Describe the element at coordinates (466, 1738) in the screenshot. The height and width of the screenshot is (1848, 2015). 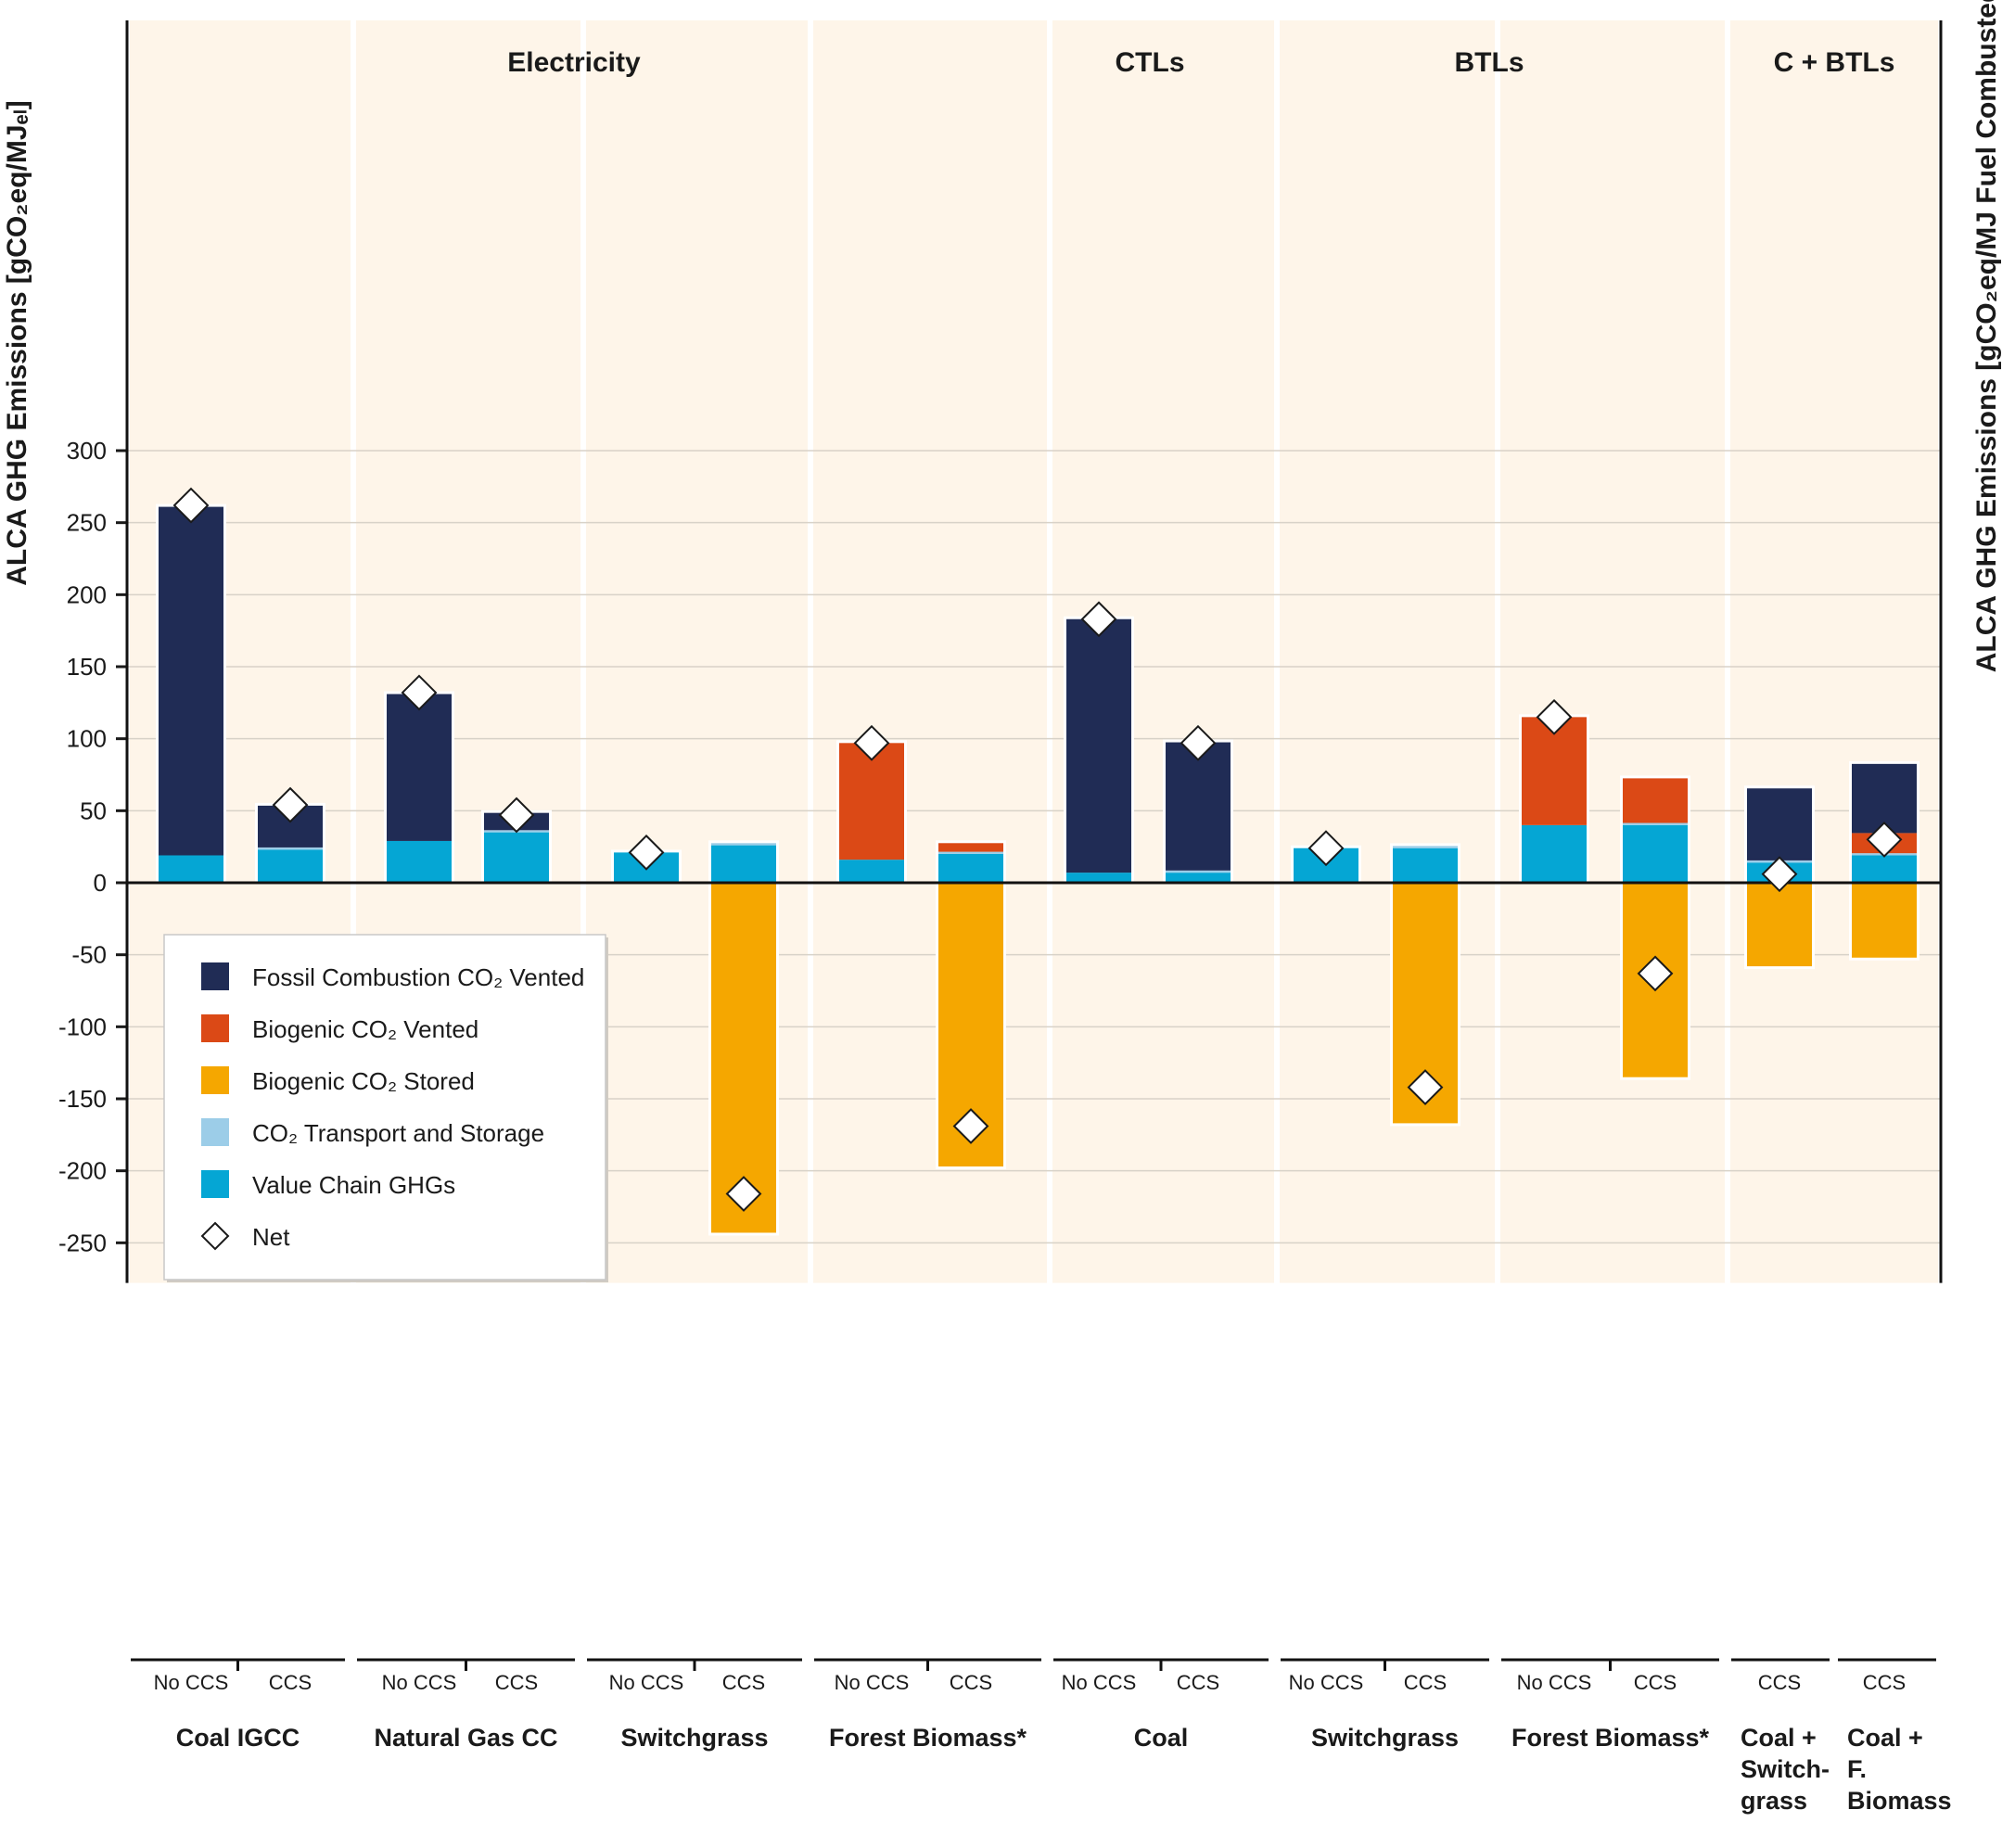
I see `group-label: Natural Gas CC` at that location.